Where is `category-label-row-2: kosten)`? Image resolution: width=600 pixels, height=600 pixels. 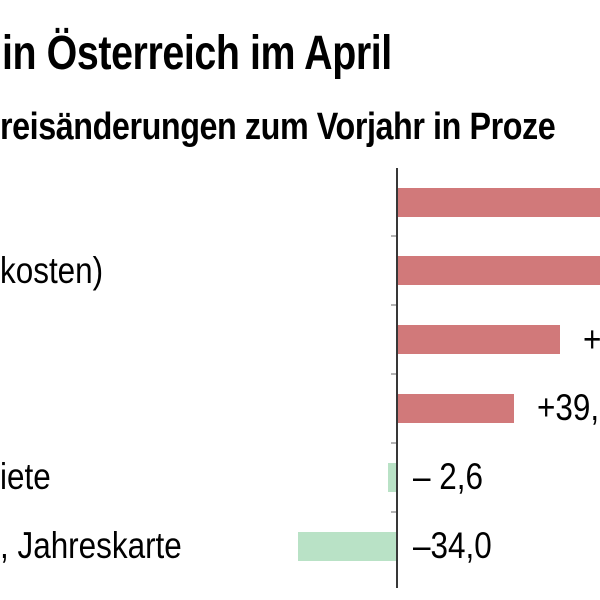 category-label-row-2: kosten) is located at coordinates (60, 271).